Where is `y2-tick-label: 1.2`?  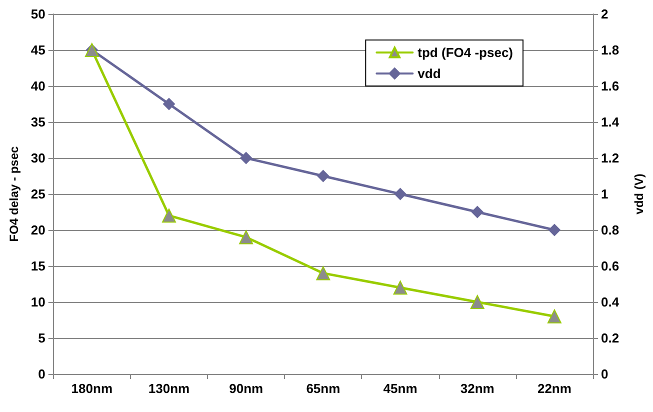
y2-tick-label: 1.2 is located at coordinates (610, 158).